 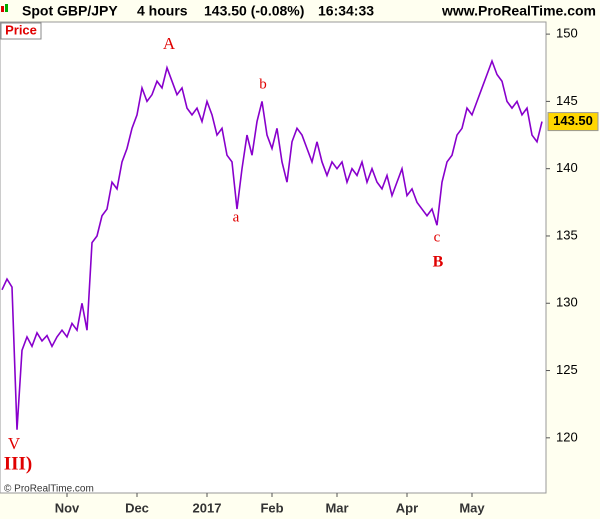 I want to click on x-tick-label: Feb, so click(x=271, y=507).